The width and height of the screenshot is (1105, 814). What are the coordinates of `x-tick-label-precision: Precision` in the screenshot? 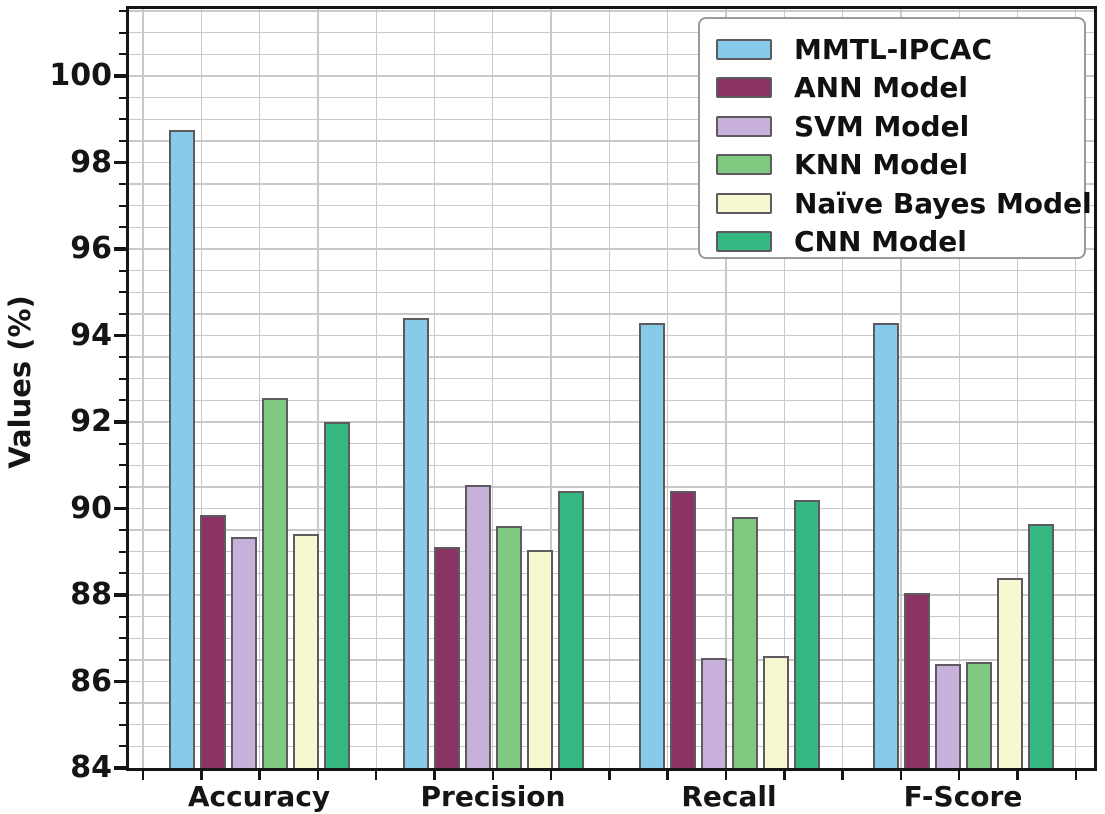 It's located at (493, 796).